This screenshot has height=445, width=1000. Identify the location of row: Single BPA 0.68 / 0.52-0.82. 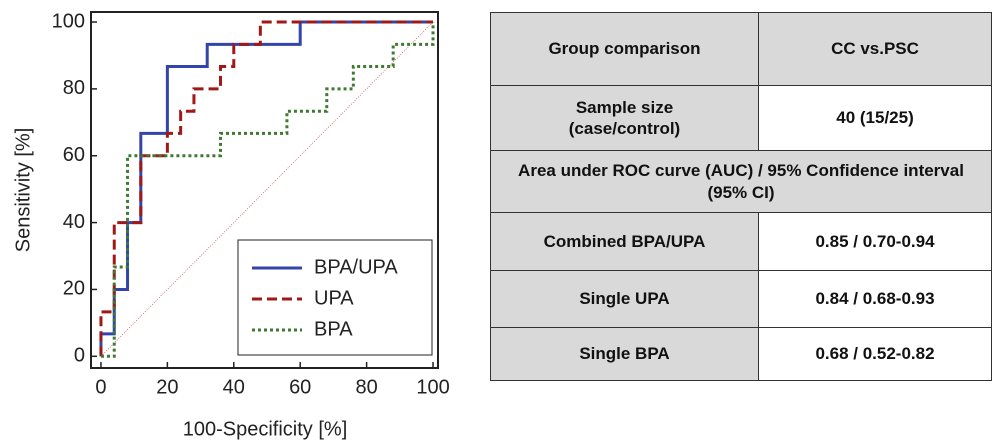
(741, 354).